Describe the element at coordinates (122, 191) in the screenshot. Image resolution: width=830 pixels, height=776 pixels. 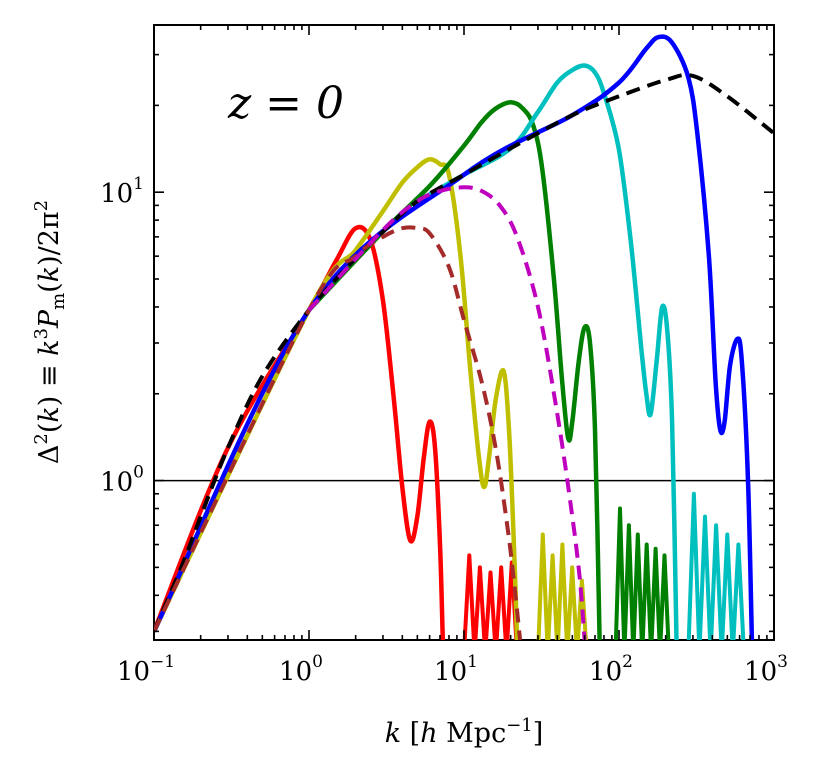
I see `y-tick-label: 10¹` at that location.